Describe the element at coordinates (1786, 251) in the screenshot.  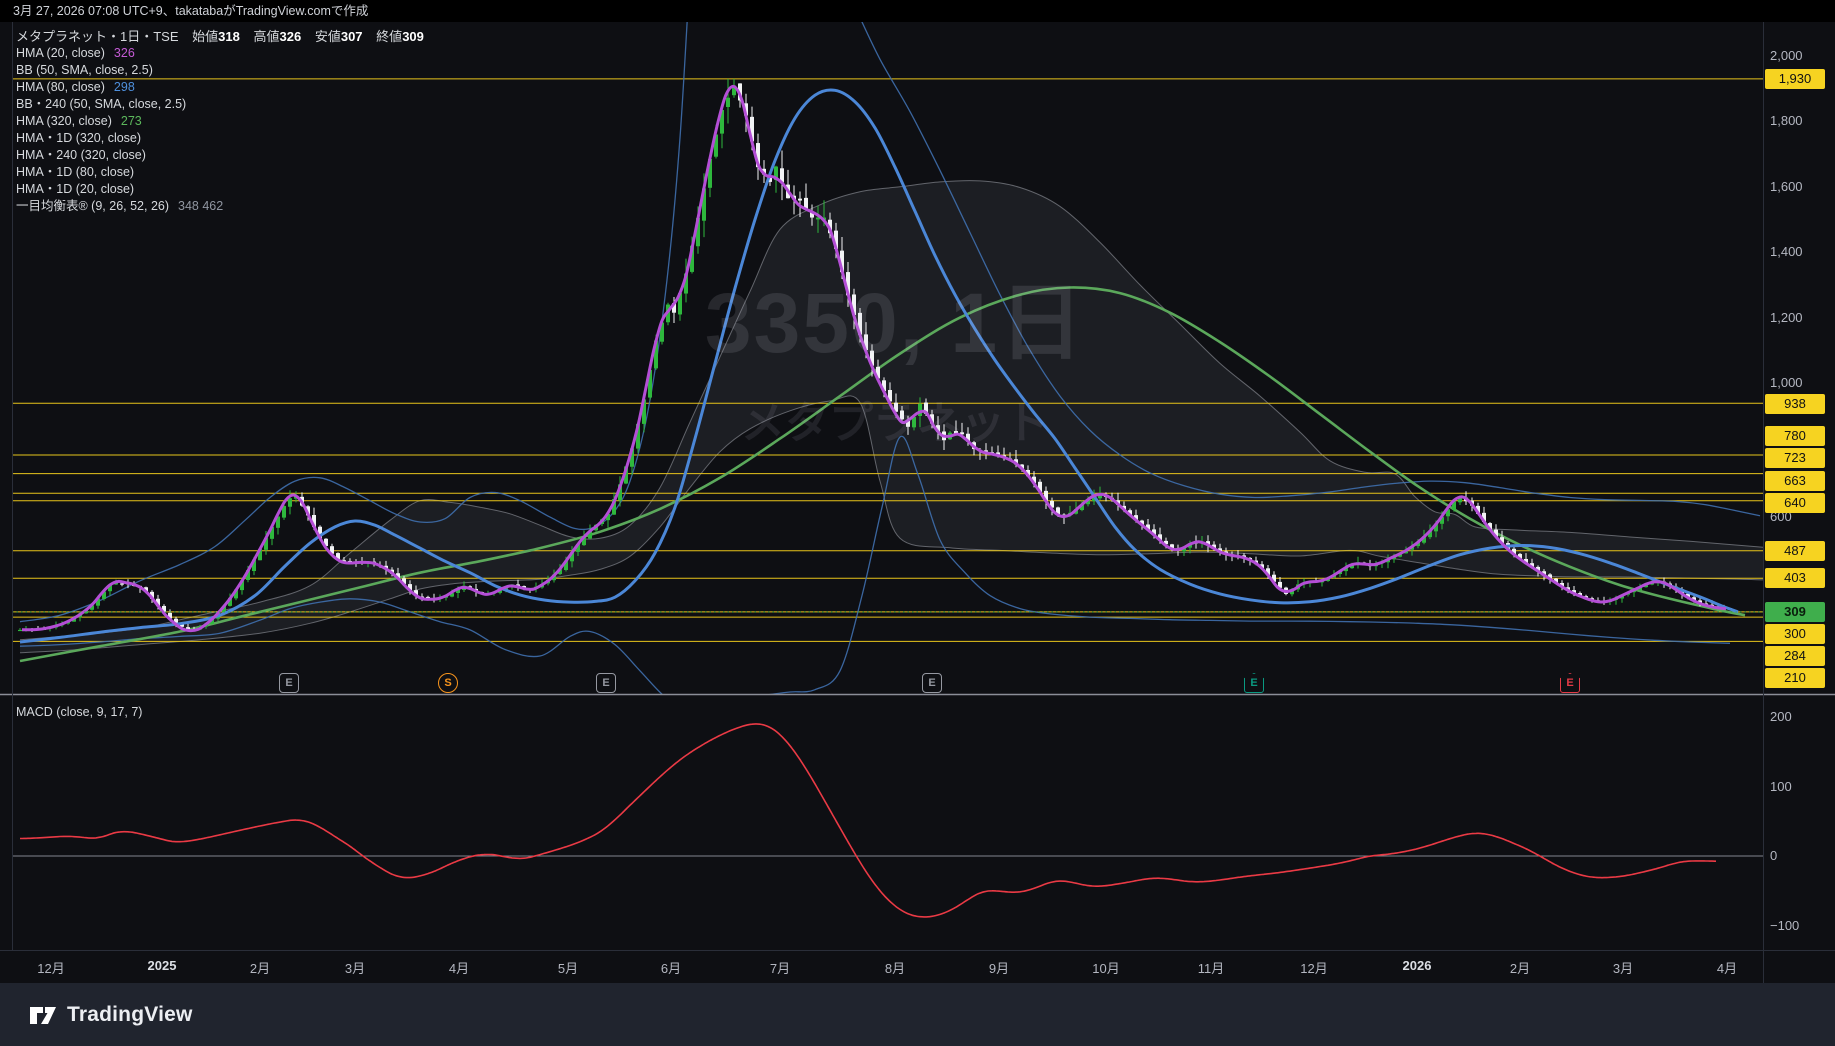
I see `price-axis-label: 1,400` at that location.